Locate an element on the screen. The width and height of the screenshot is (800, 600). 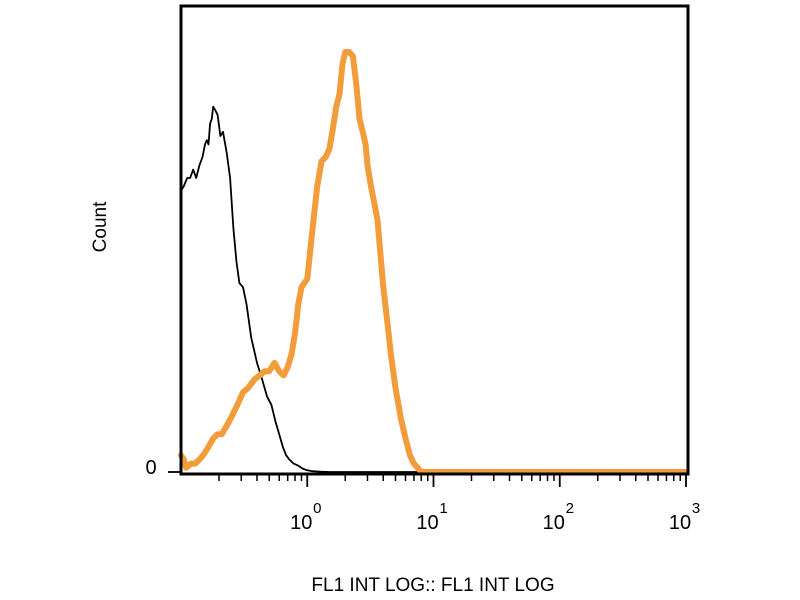
x-tick-exponent: 2 is located at coordinates (570, 508).